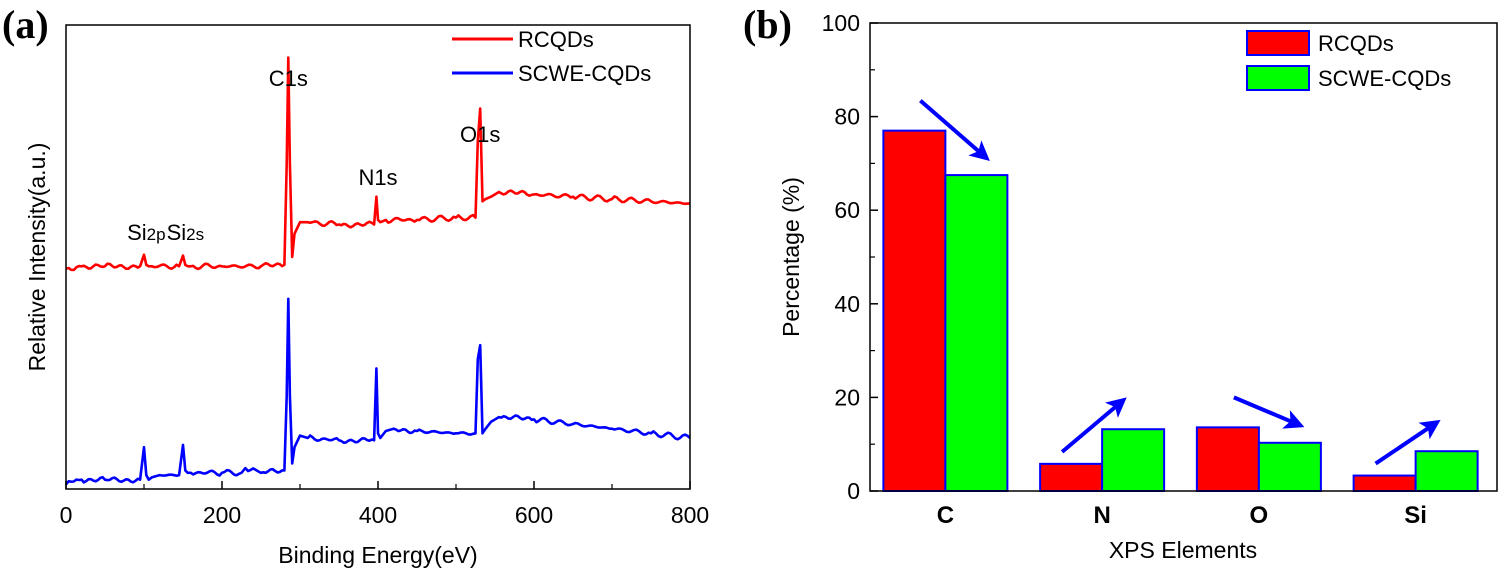  I want to click on trend-arrow-n-increase, so click(1093, 425).